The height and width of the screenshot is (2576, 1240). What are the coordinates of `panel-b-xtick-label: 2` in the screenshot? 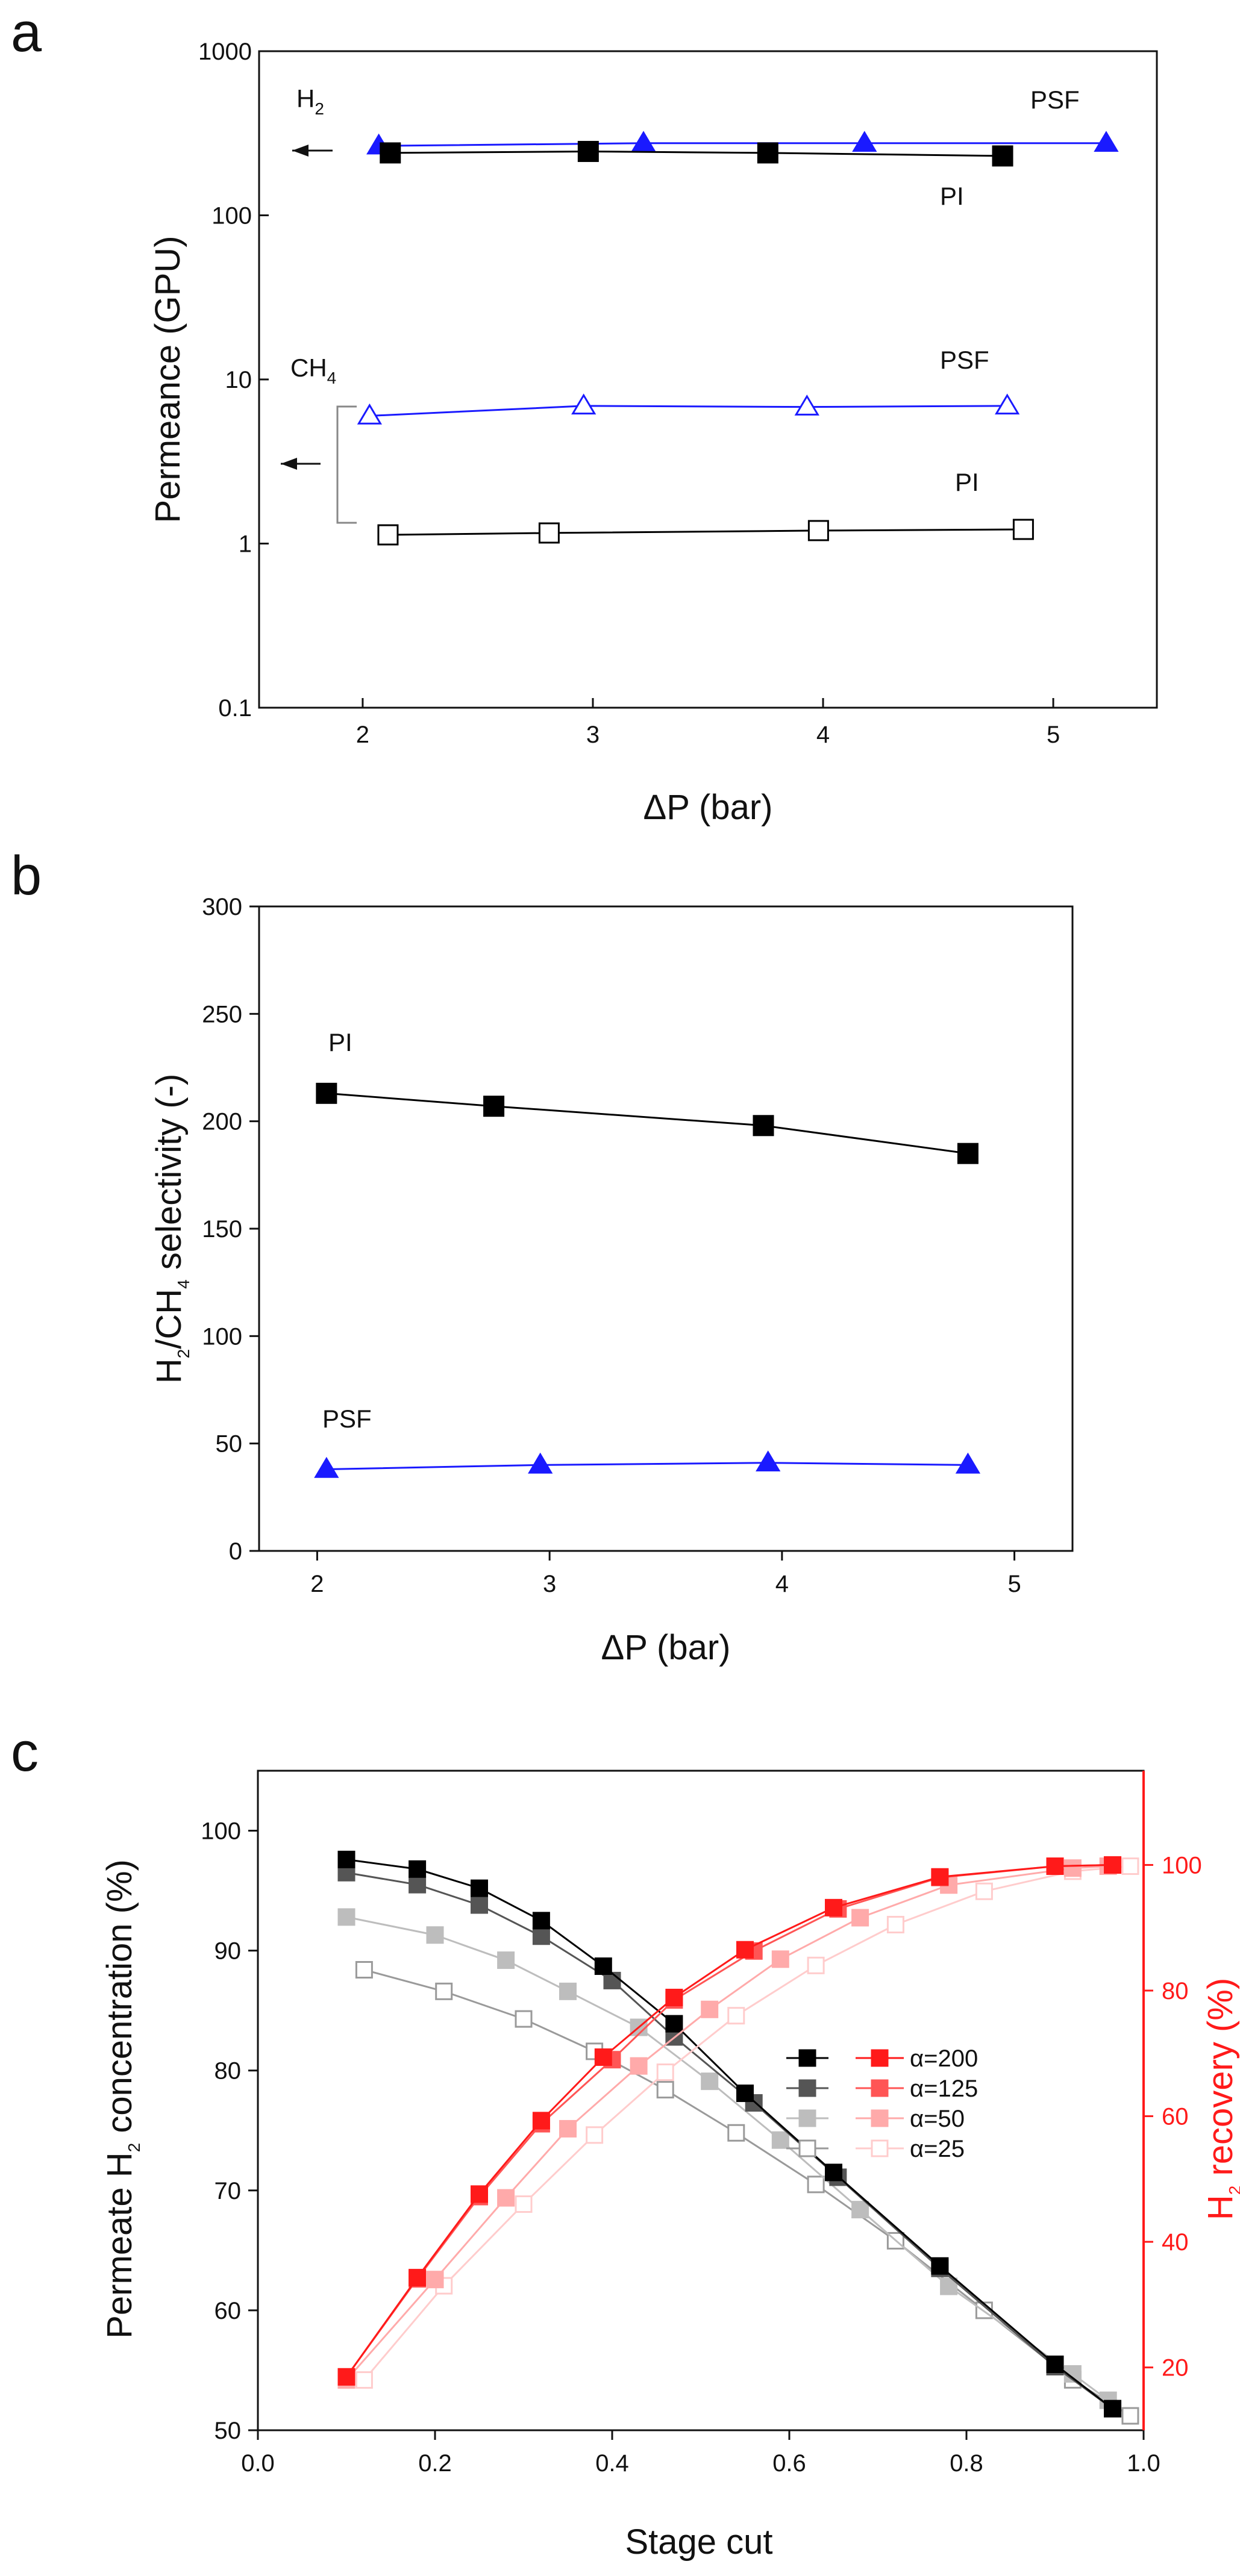 It's located at (317, 1584).